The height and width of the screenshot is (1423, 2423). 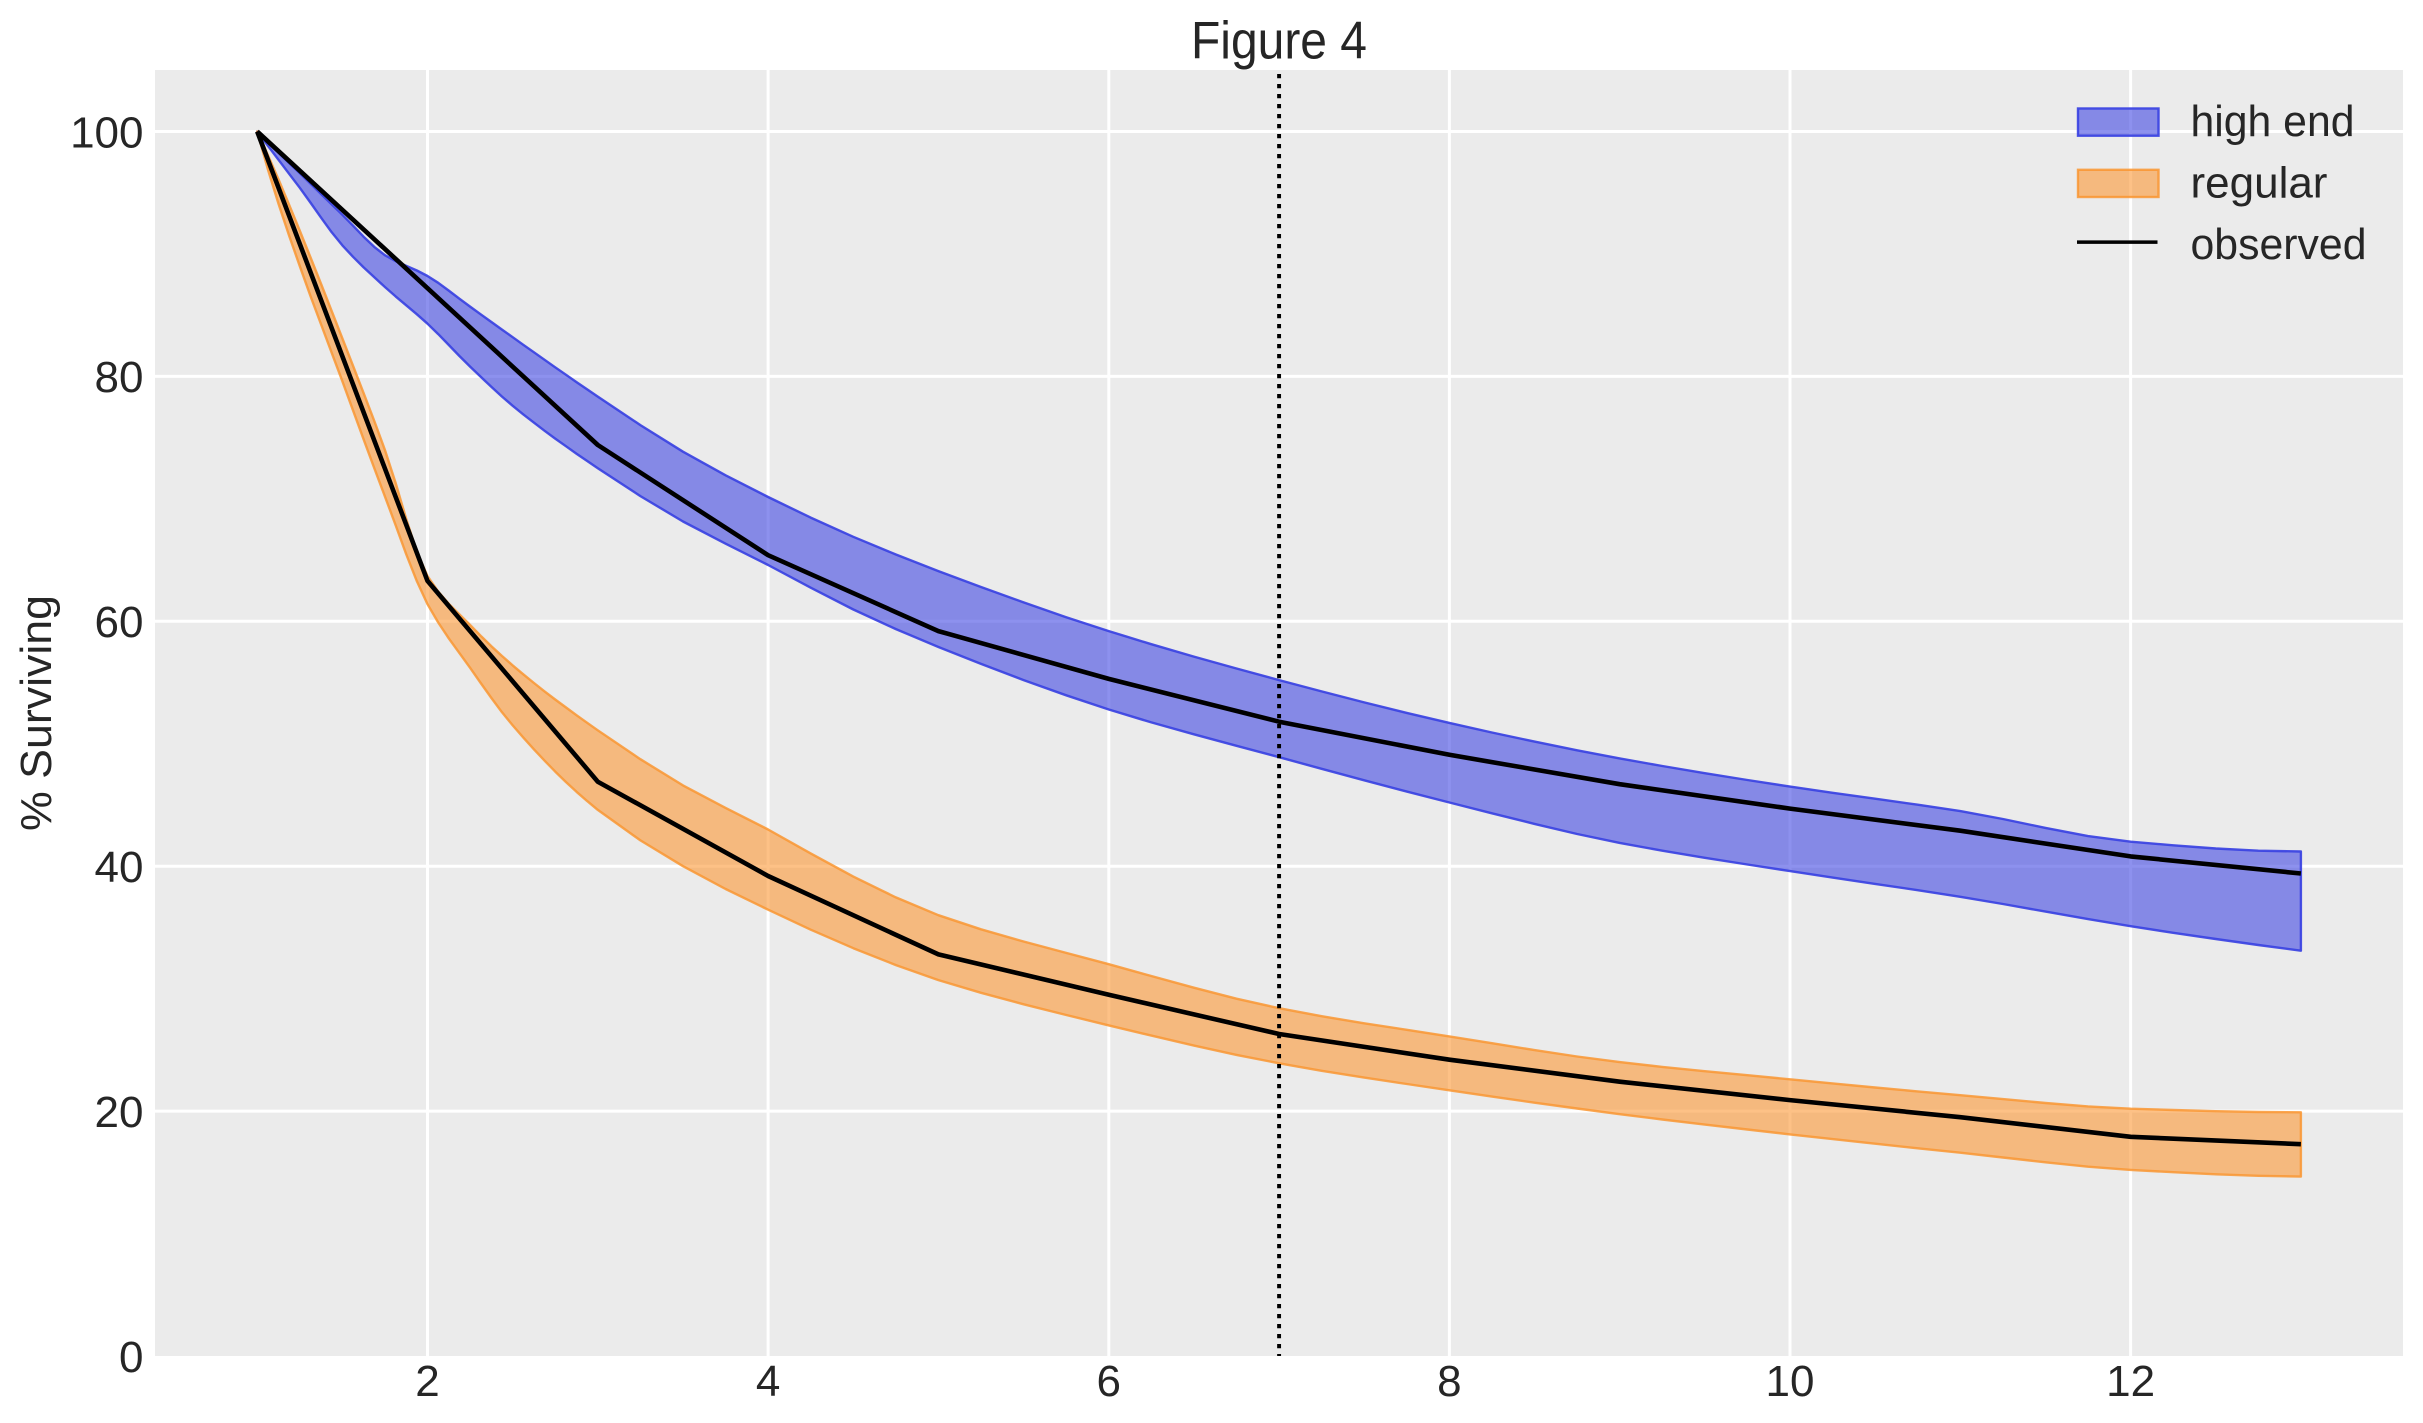 What do you see at coordinates (2279, 244) in the screenshot?
I see `svg-text: observed` at bounding box center [2279, 244].